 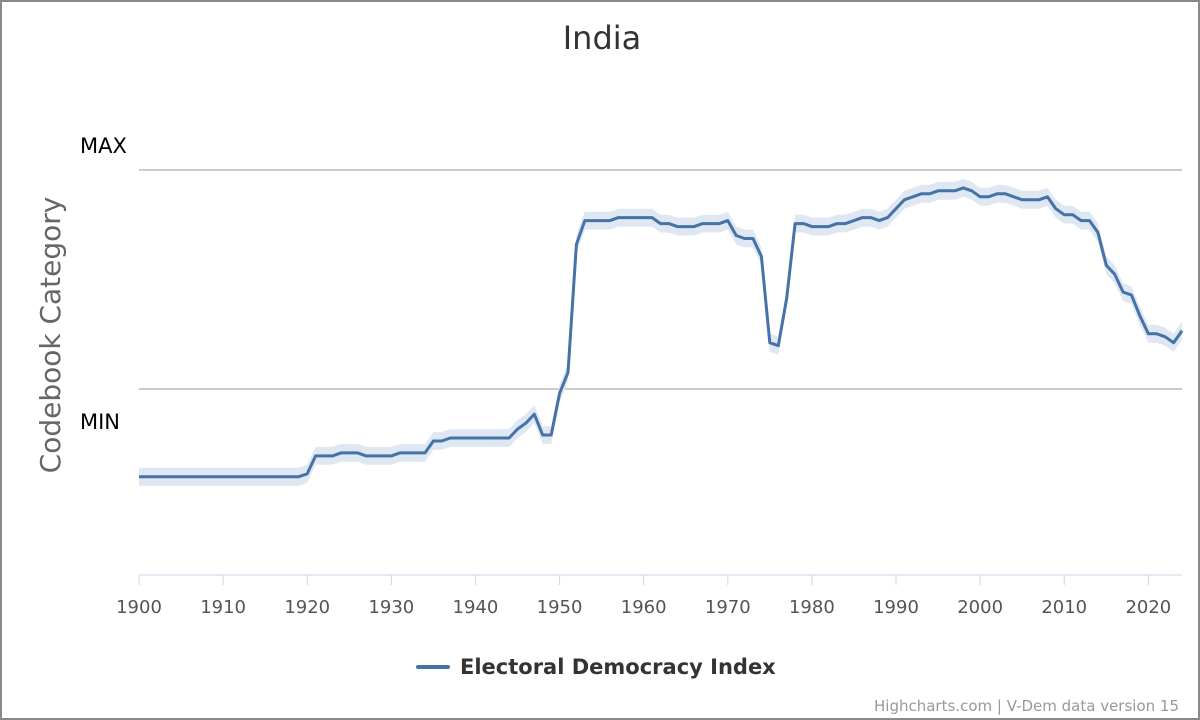 What do you see at coordinates (1148, 607) in the screenshot?
I see `x-tick-label: 2020` at bounding box center [1148, 607].